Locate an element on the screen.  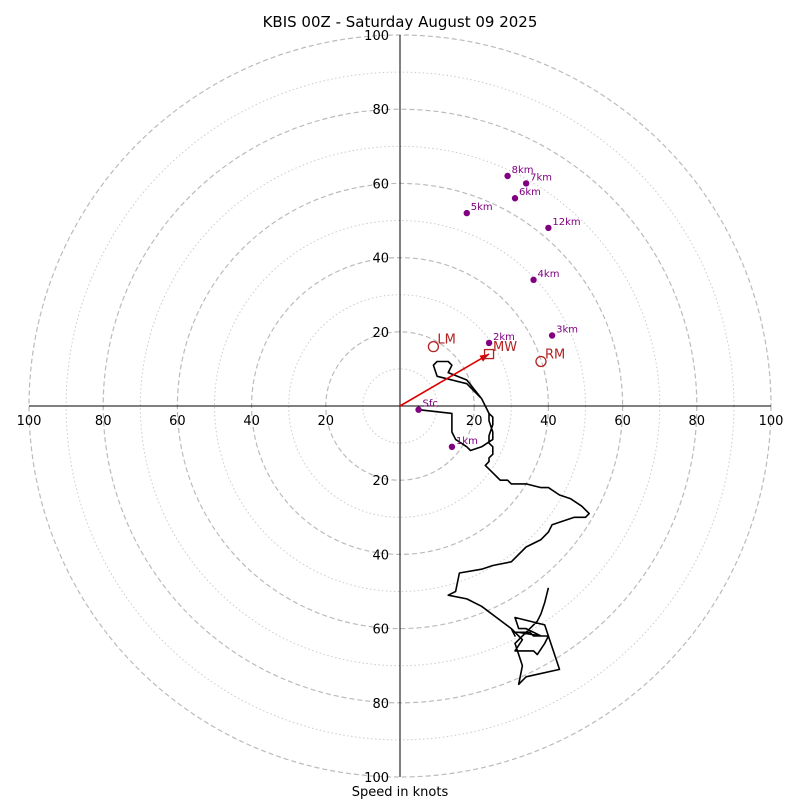
tick-label-top: 60 is located at coordinates (380, 184).